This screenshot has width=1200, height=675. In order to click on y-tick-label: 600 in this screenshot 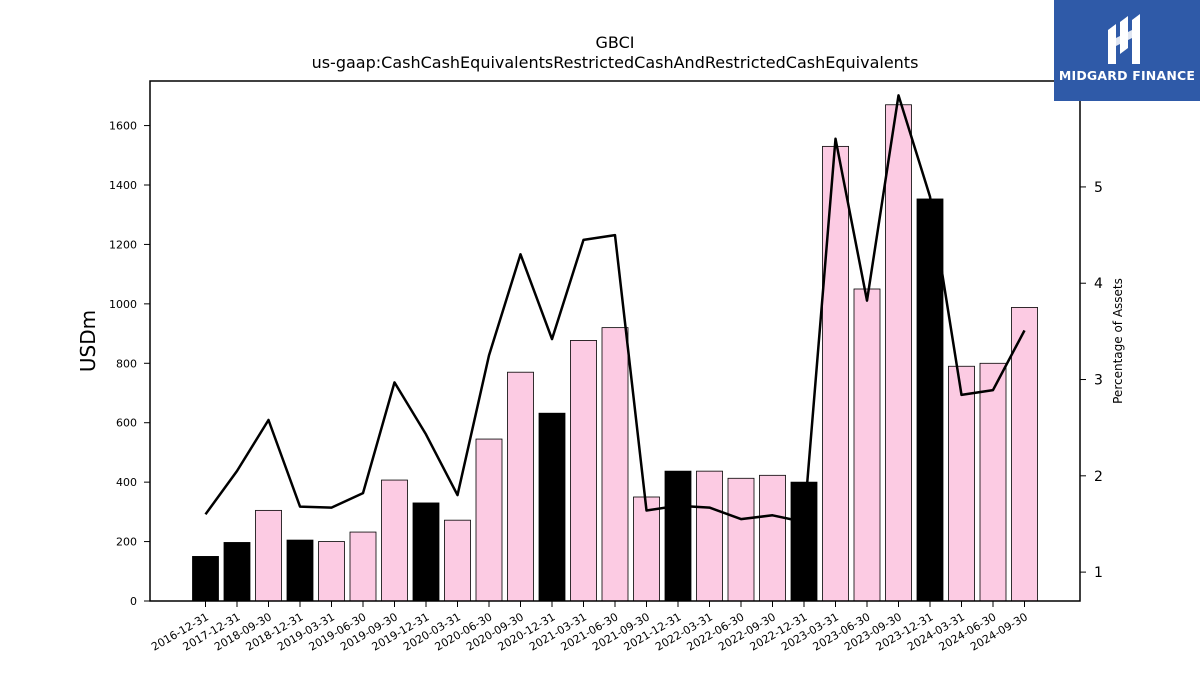, I will do `click(126, 423)`.